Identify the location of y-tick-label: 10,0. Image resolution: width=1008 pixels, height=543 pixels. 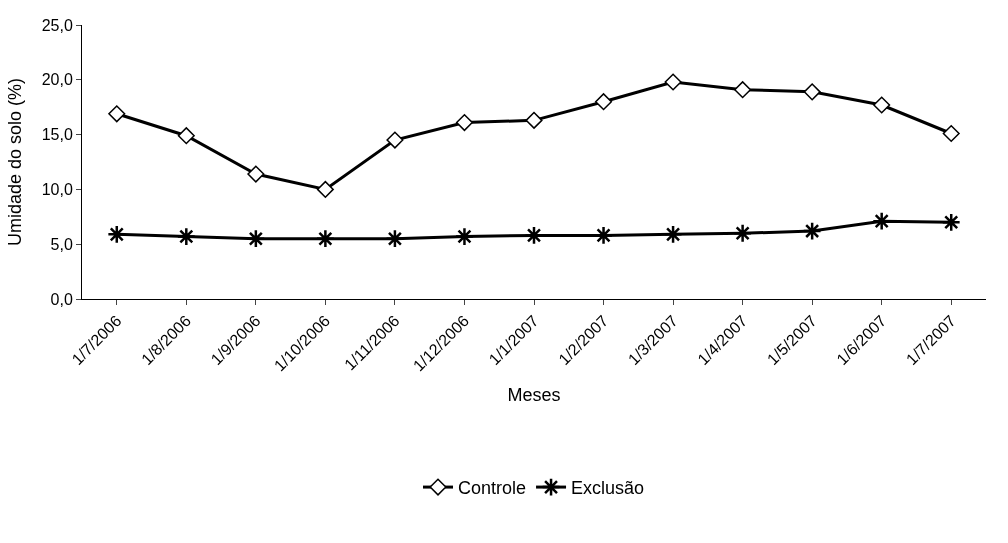
(57, 189).